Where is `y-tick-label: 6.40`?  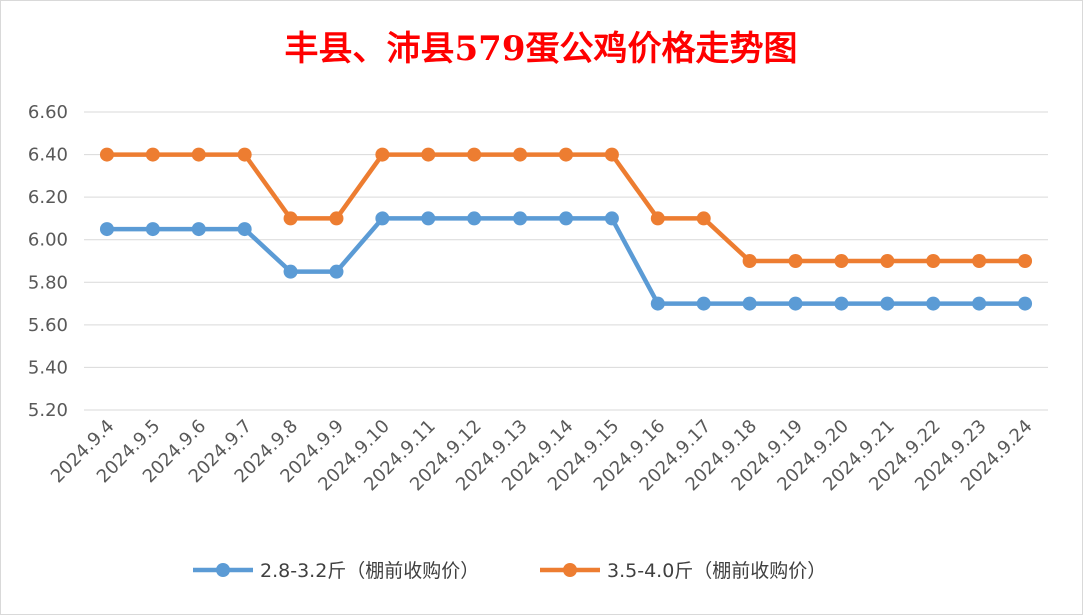 y-tick-label: 6.40 is located at coordinates (48, 155).